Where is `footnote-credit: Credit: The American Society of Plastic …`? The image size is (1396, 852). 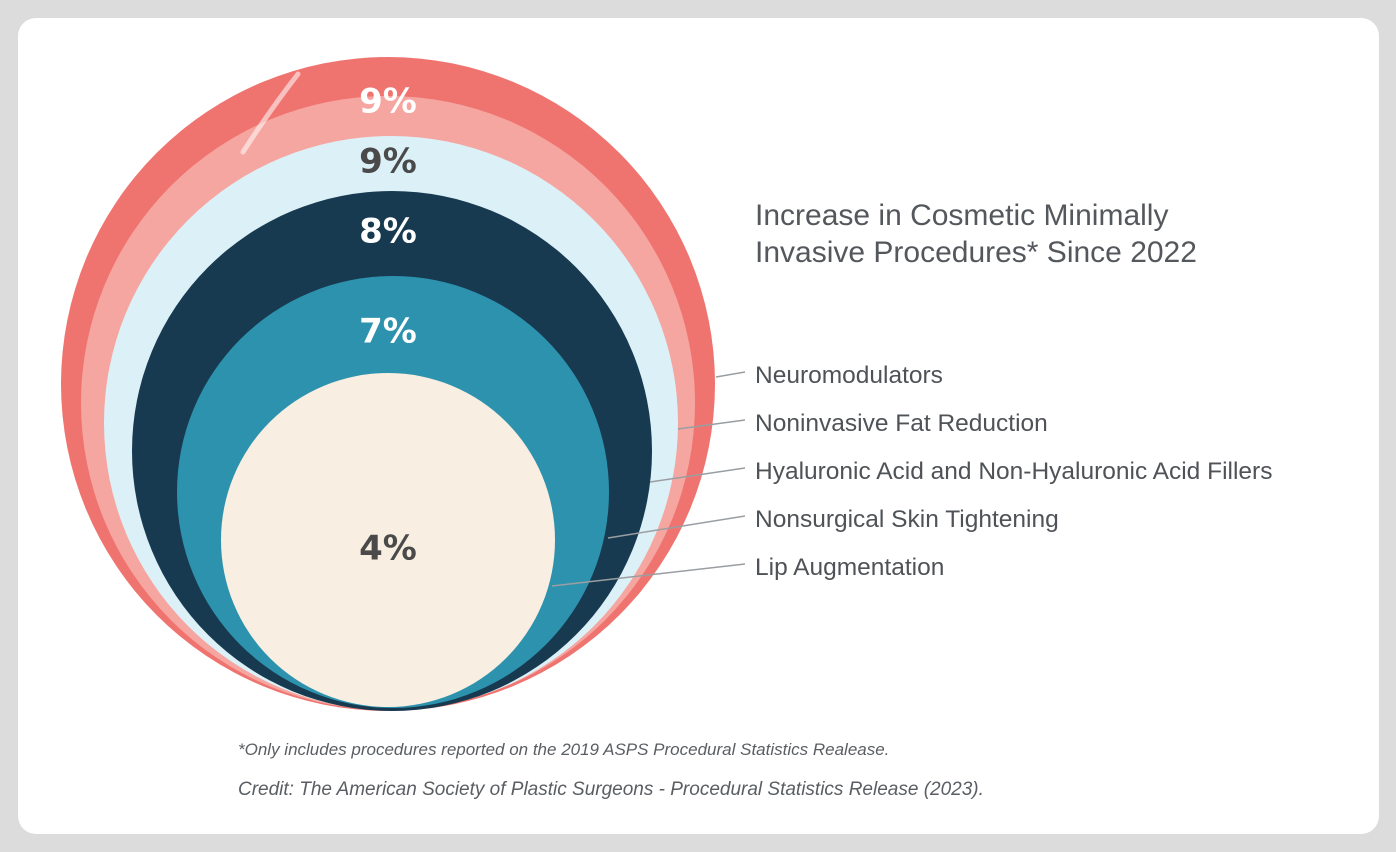 footnote-credit: Credit: The American Society of Plastic … is located at coordinates (611, 789).